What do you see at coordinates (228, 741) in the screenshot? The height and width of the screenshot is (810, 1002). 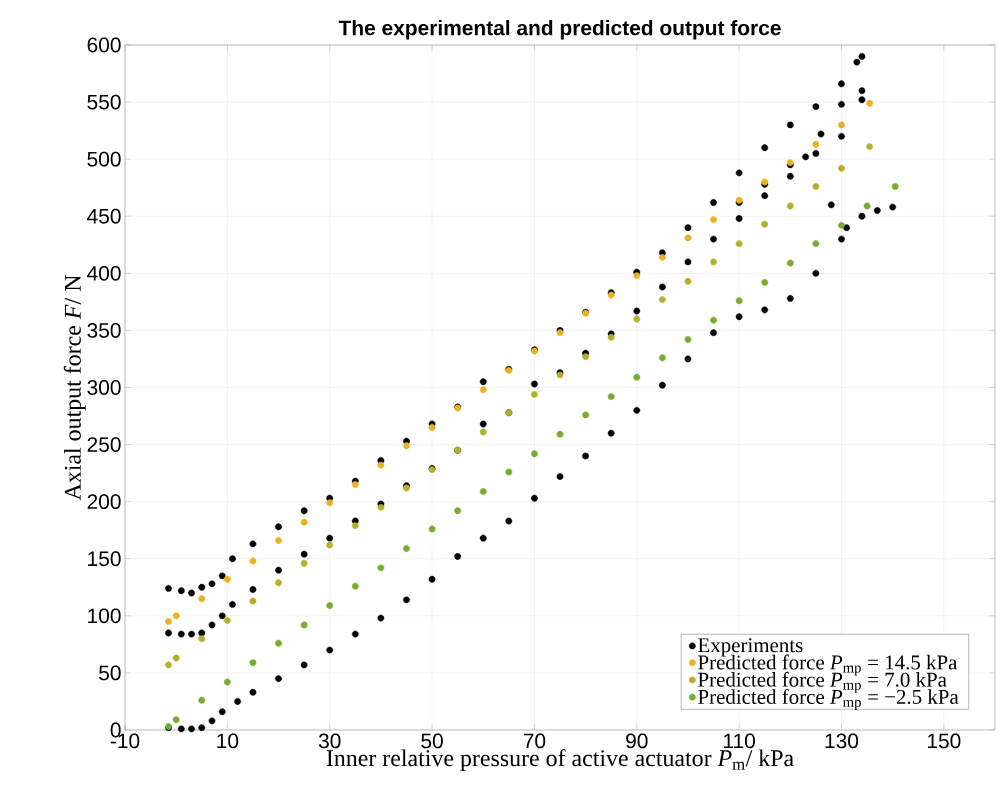 I see `x-tick-label: 10` at bounding box center [228, 741].